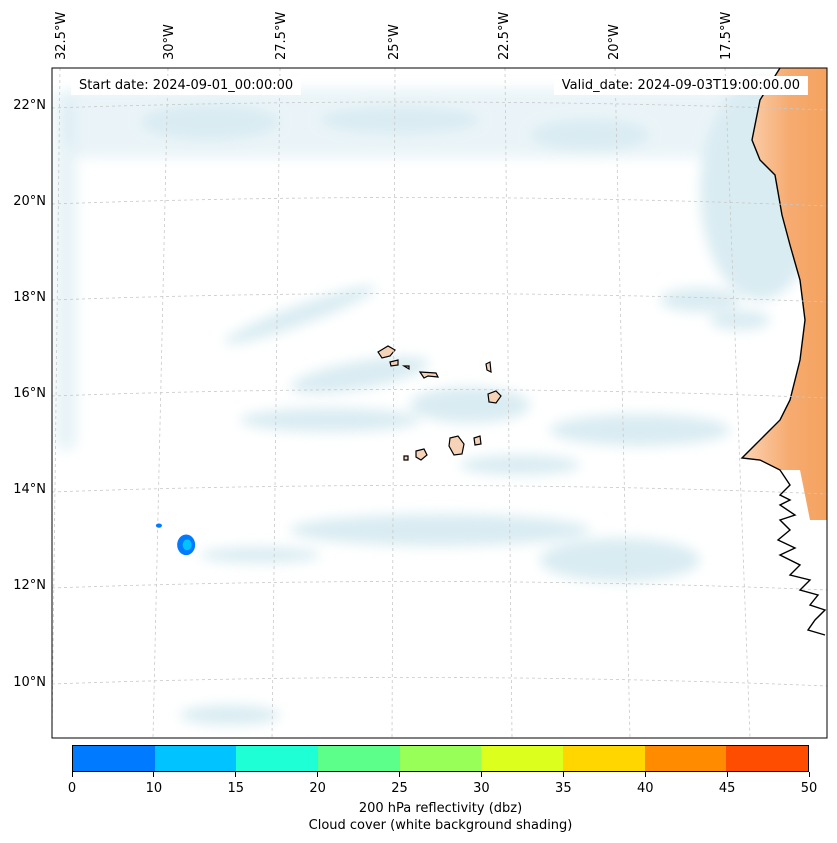 This screenshot has height=843, width=837. What do you see at coordinates (169, 42) in the screenshot?
I see `lon-label: 30°W` at bounding box center [169, 42].